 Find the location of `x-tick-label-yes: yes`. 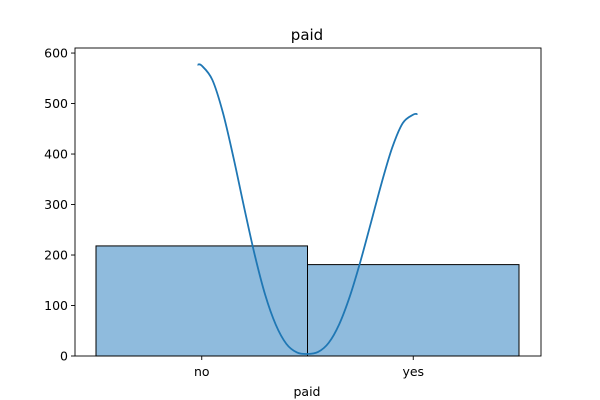

x-tick-label-yes: yes is located at coordinates (413, 371).